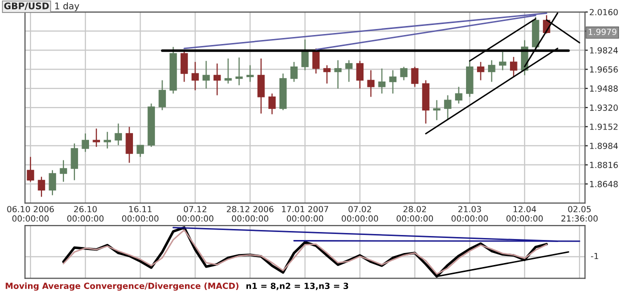 The width and height of the screenshot is (625, 293). What do you see at coordinates (360, 214) in the screenshot?
I see `x-tick-label: 07.02 00:00:00` at bounding box center [360, 214].